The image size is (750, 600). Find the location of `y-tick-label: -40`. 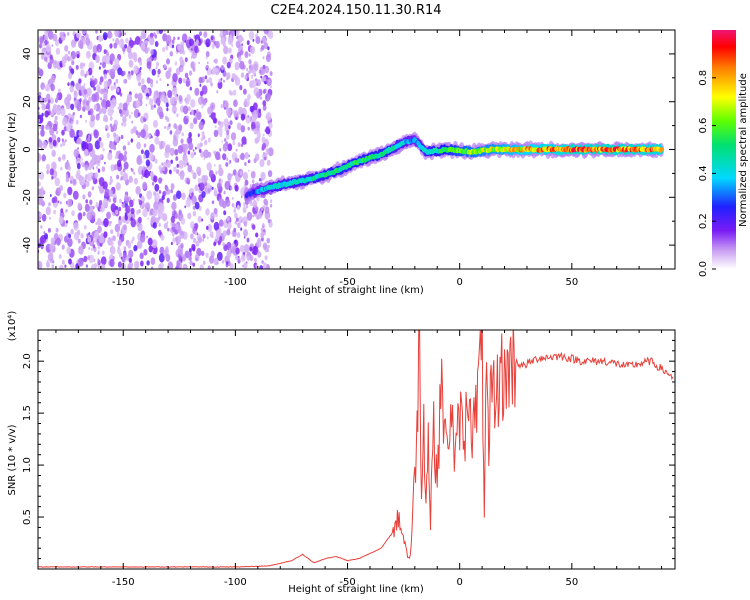

y-tick-label: -40 is located at coordinates (27, 245).